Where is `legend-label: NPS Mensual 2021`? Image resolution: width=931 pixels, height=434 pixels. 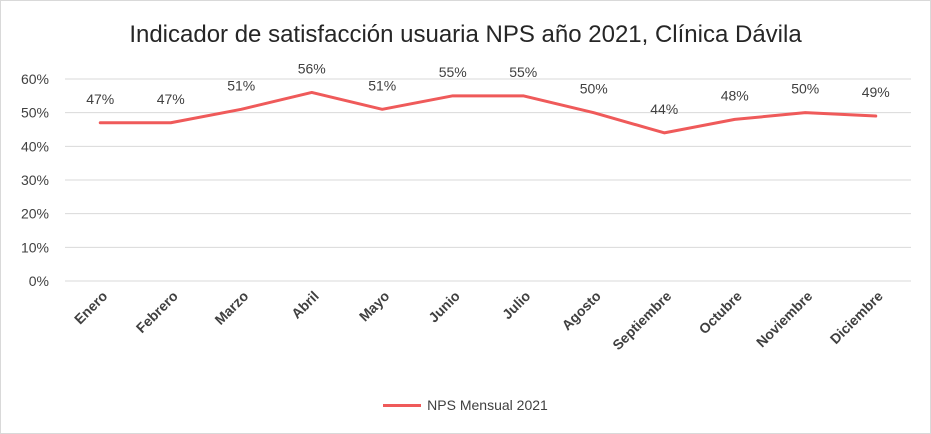
legend-label: NPS Mensual 2021 is located at coordinates (487, 405).